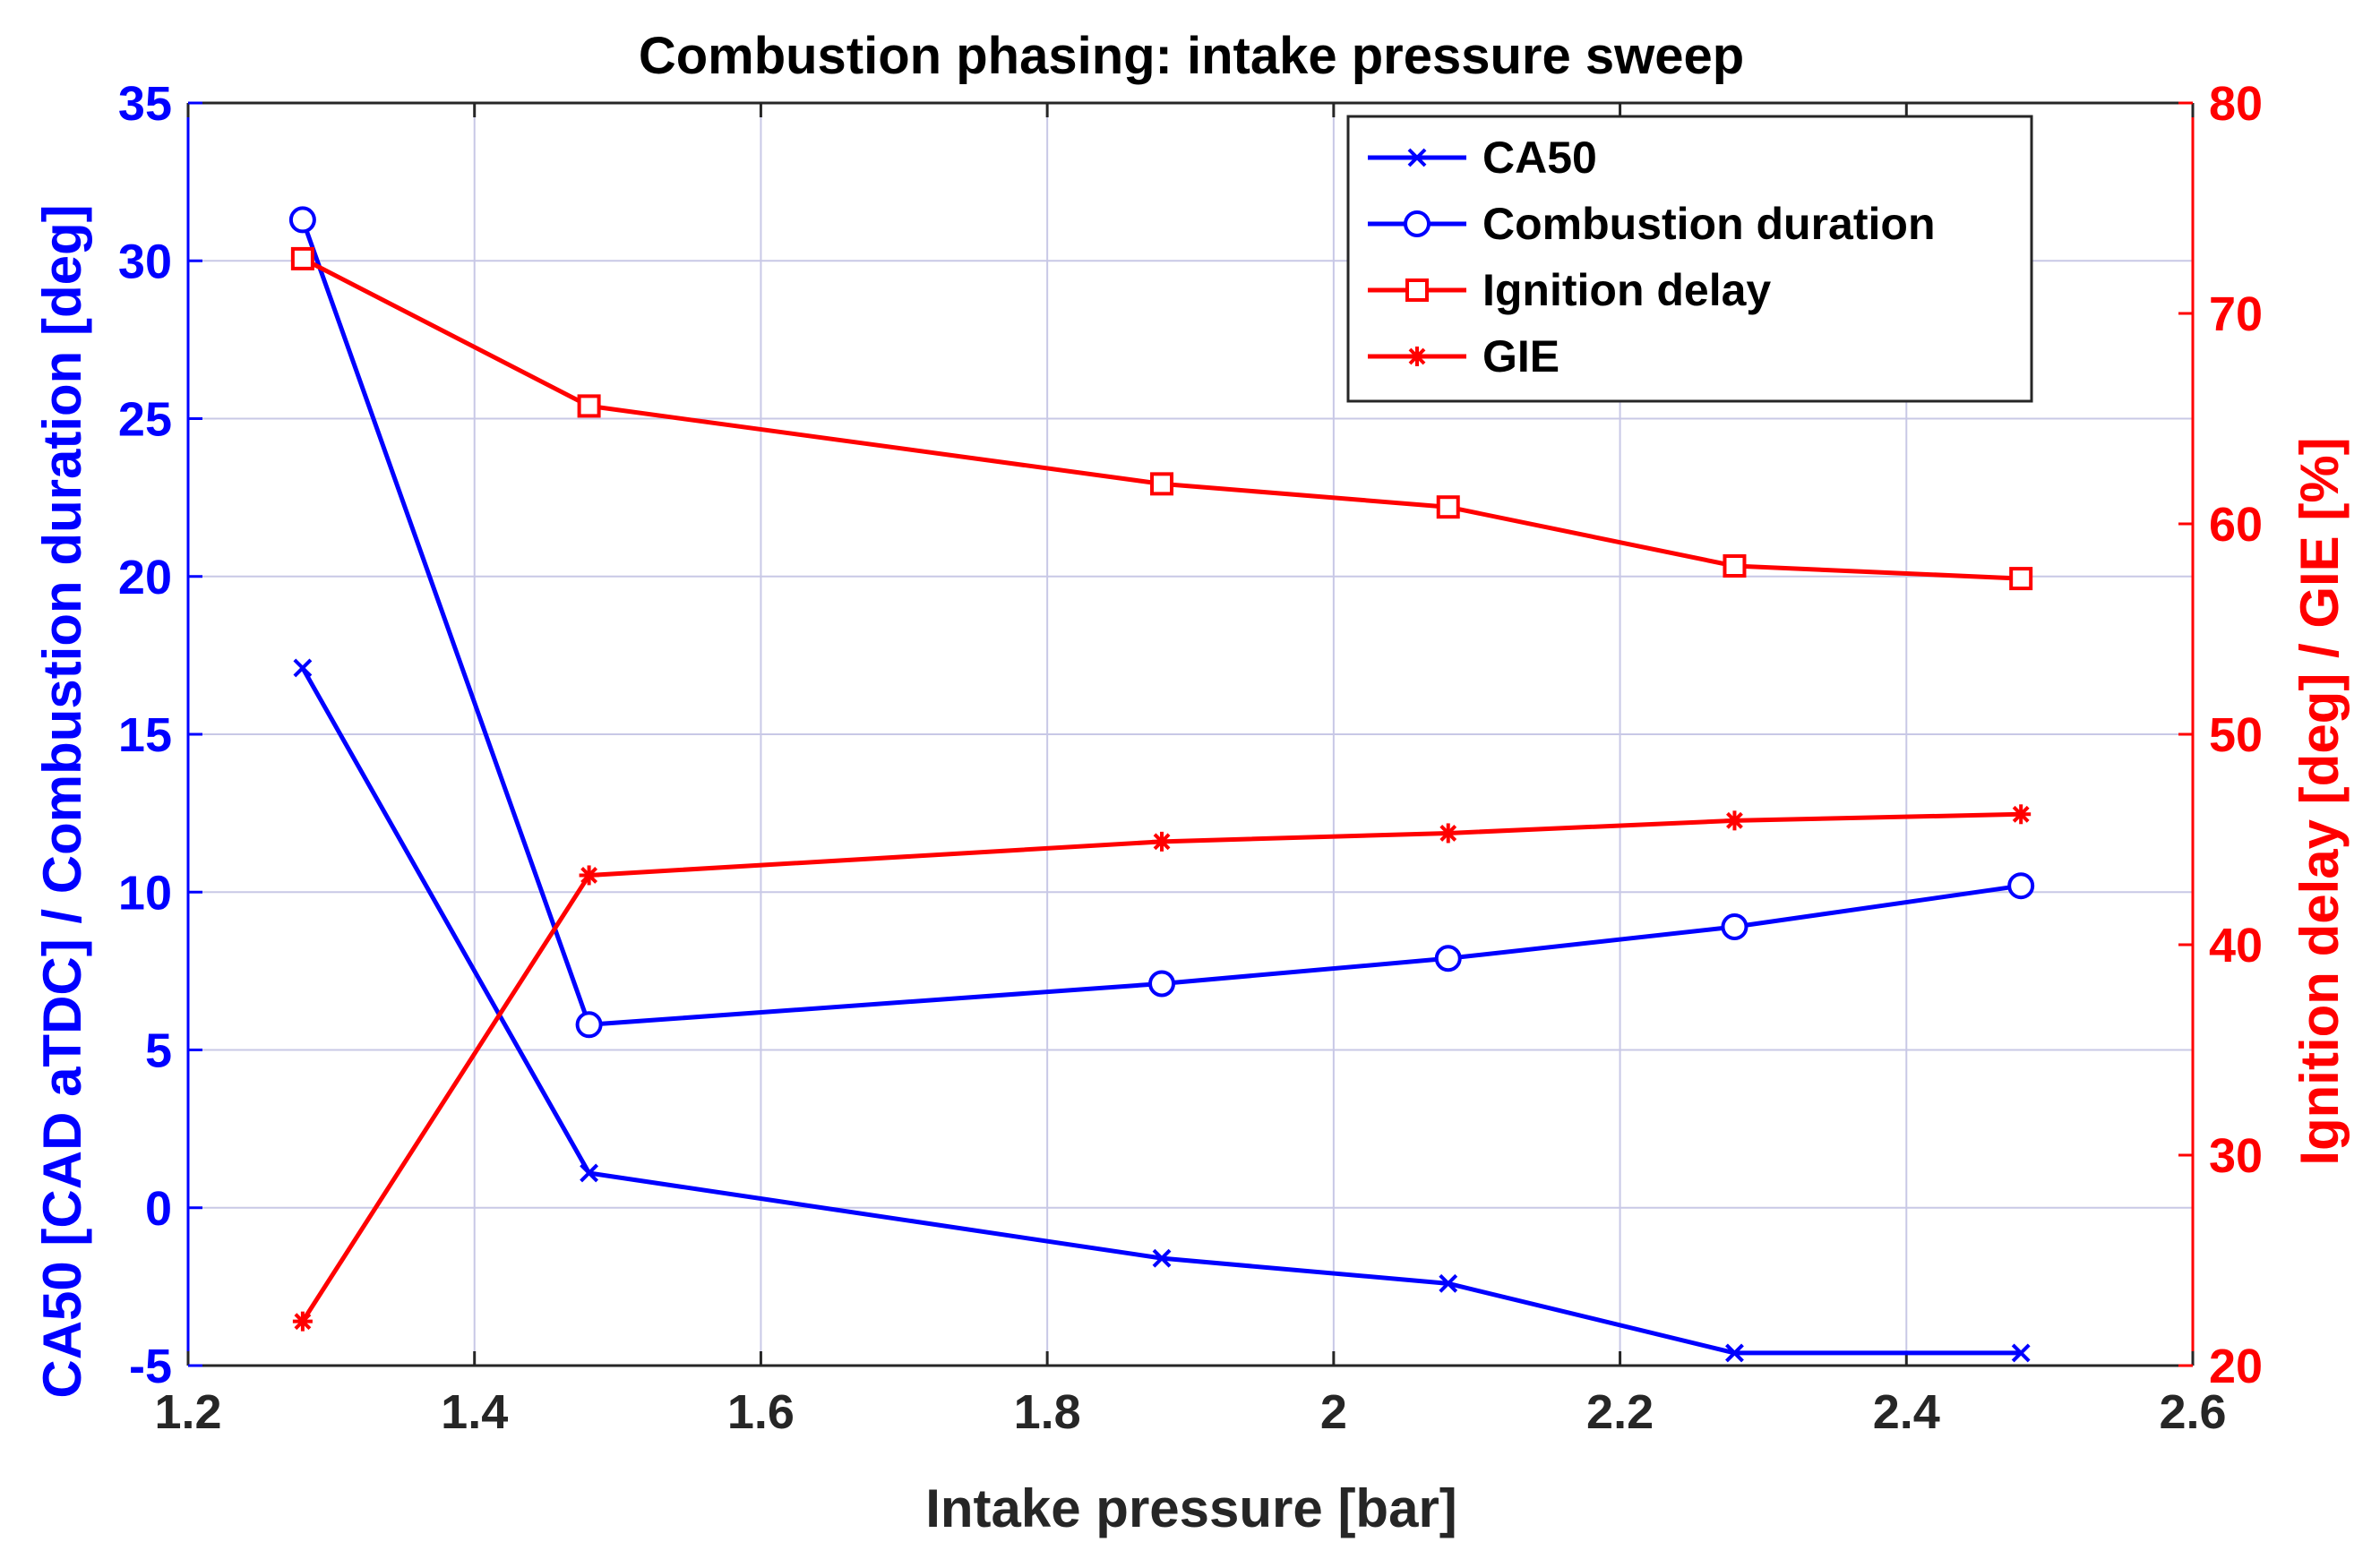 The width and height of the screenshot is (2380, 1559). Describe the element at coordinates (1463, 356) in the screenshot. I see `legend-item-gie: GIE` at that location.